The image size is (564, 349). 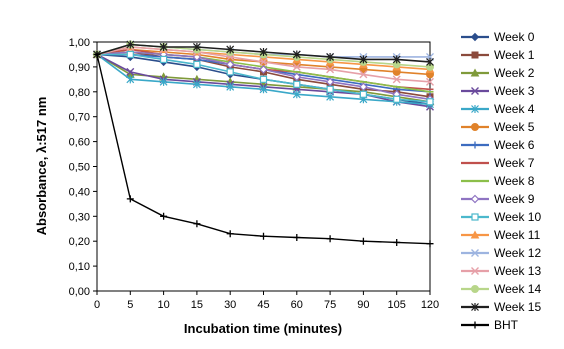 I want to click on legend-label: Week 2, so click(x=514, y=73).